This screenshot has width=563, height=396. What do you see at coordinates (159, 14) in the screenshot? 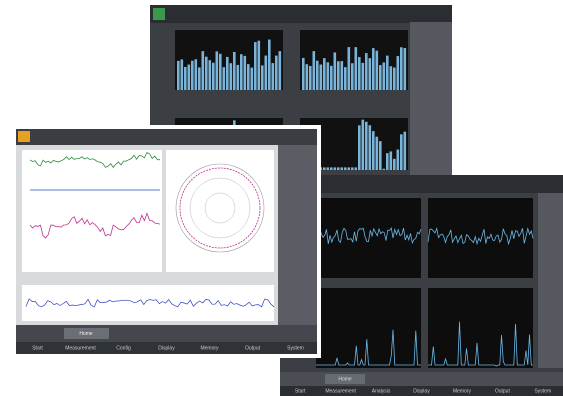
I see `logo` at bounding box center [159, 14].